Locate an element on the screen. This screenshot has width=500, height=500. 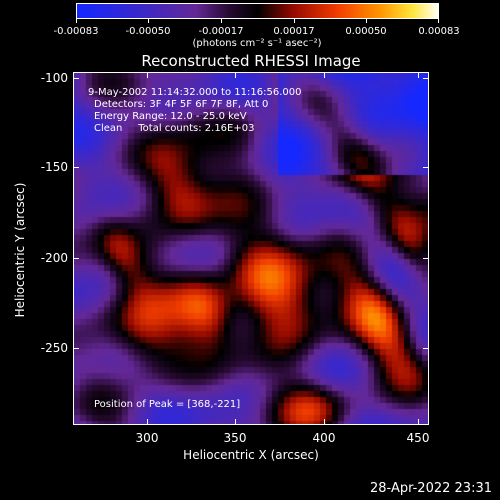
x-axis-label: Heliocentric X (arcsec) is located at coordinates (251, 455).